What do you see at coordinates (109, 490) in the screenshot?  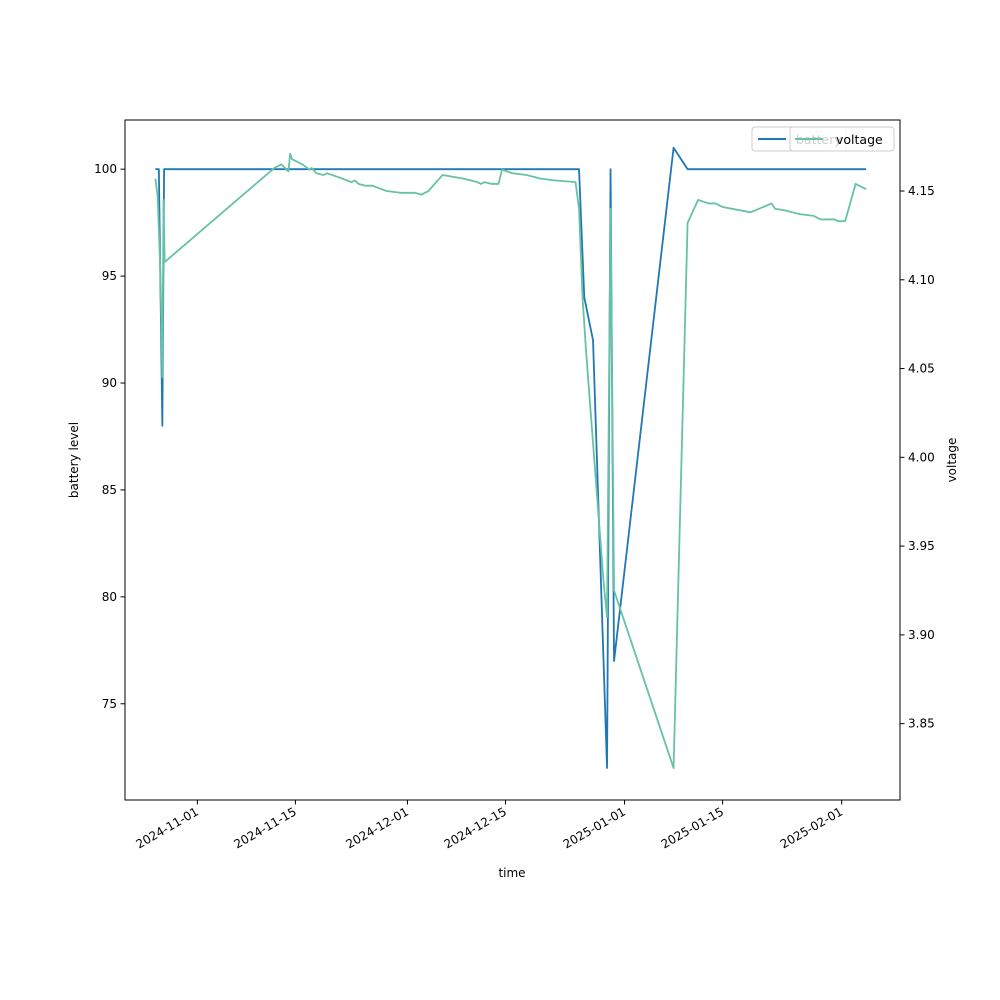 I see `y-left-tick-label-85: 85` at bounding box center [109, 490].